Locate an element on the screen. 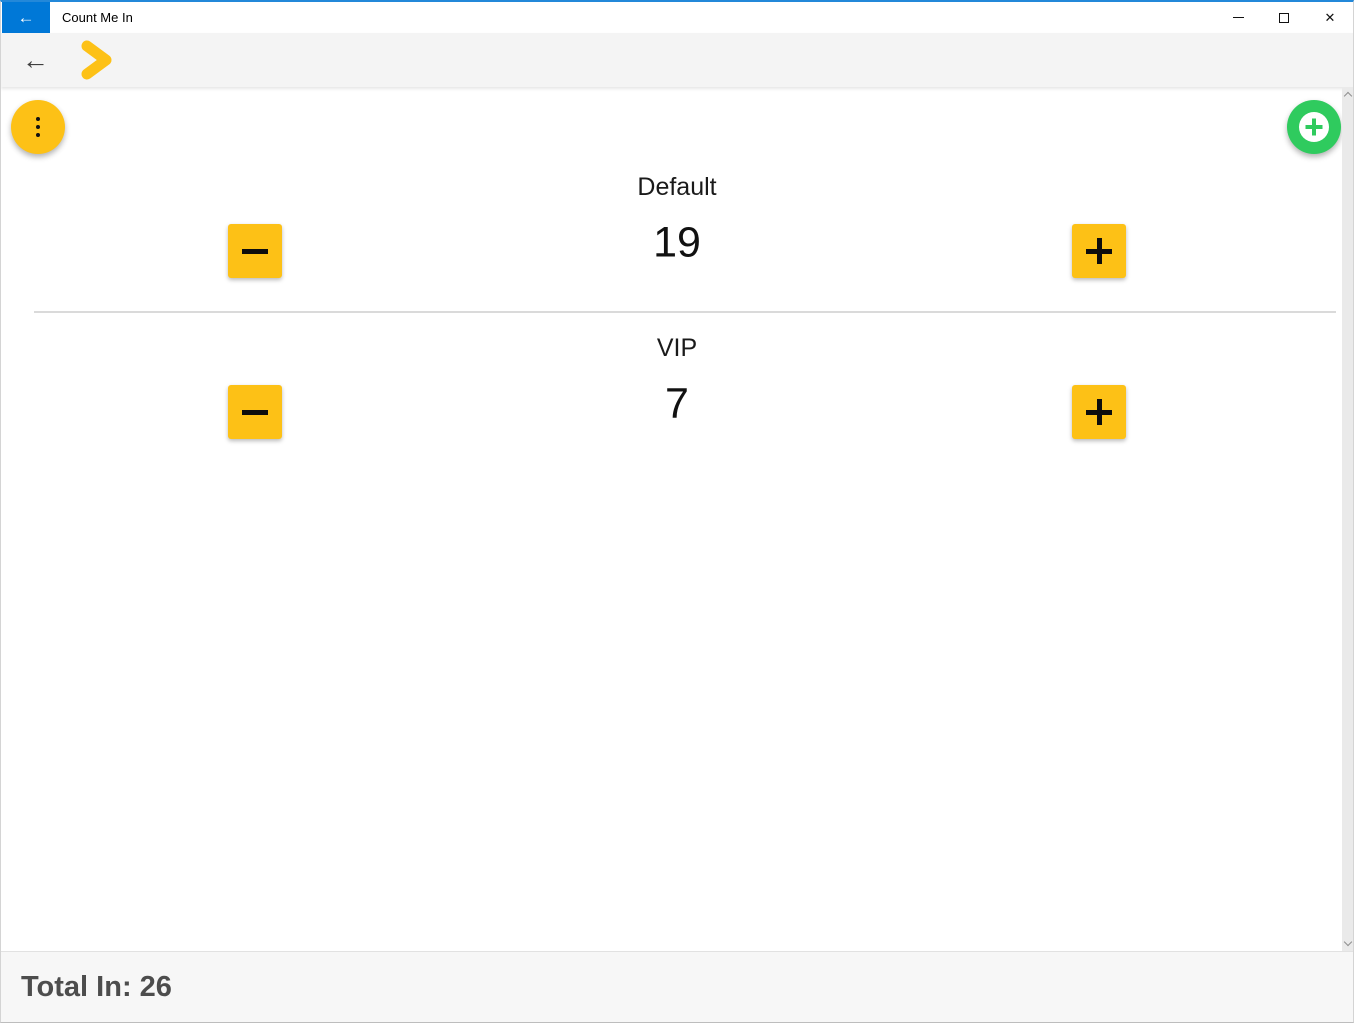  titlebar-back-button: ← is located at coordinates (26, 17).